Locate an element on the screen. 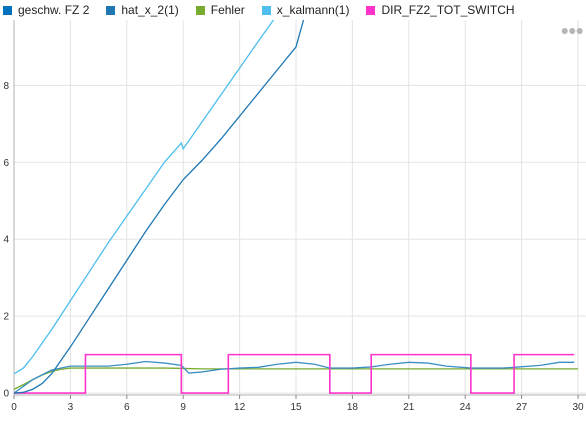  x-tick-label: 30 is located at coordinates (578, 407).